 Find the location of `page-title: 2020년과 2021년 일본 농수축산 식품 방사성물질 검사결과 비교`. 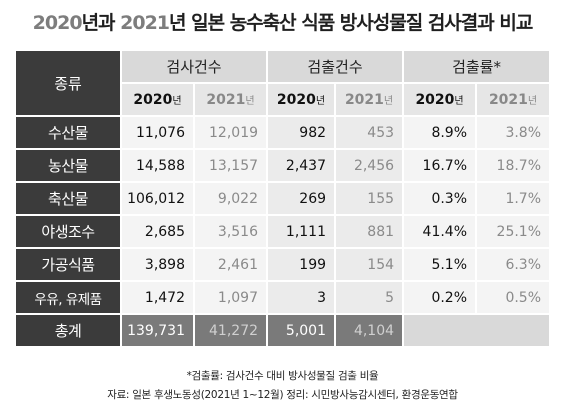

page-title: 2020년과 2021년 일본 농수축산 식품 방사성물질 검사결과 비교 is located at coordinates (282, 21).